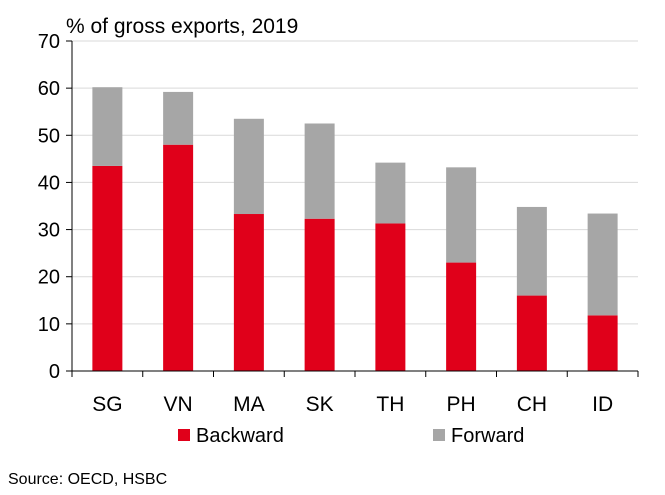 This screenshot has height=495, width=665. I want to click on x-category-label: VN, so click(178, 404).